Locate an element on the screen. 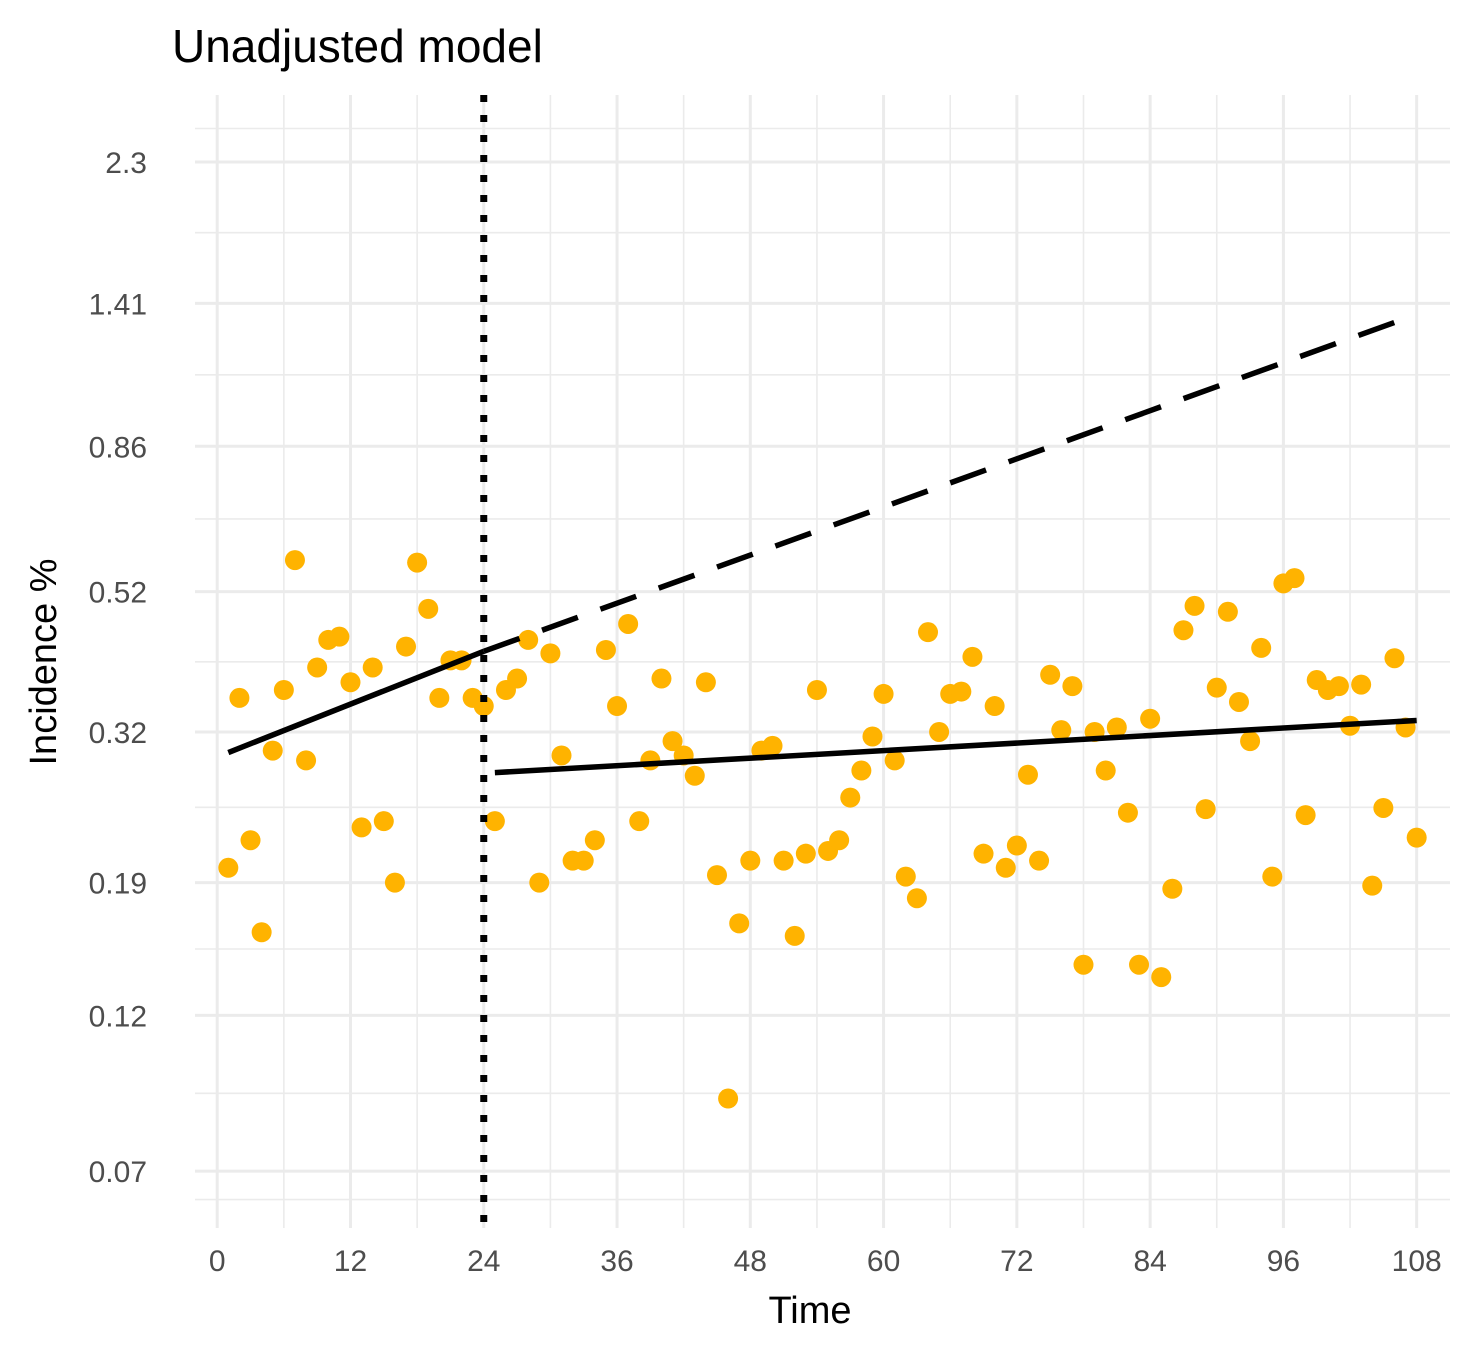  y-tick-label: 0.86 is located at coordinates (118, 447).